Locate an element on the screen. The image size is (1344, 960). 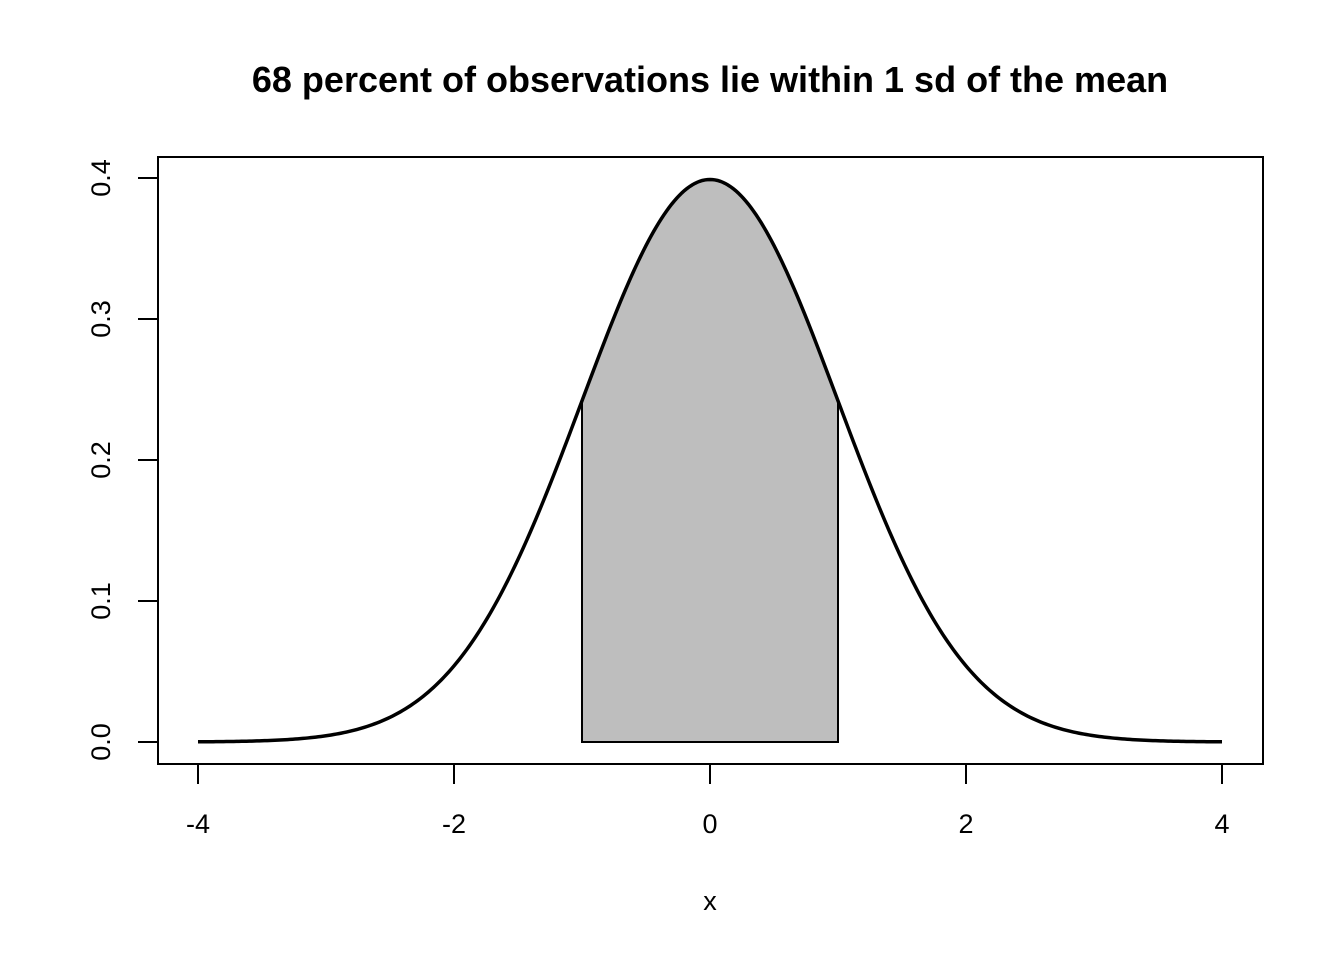
y-tick-label: 0.2 is located at coordinates (101, 460).